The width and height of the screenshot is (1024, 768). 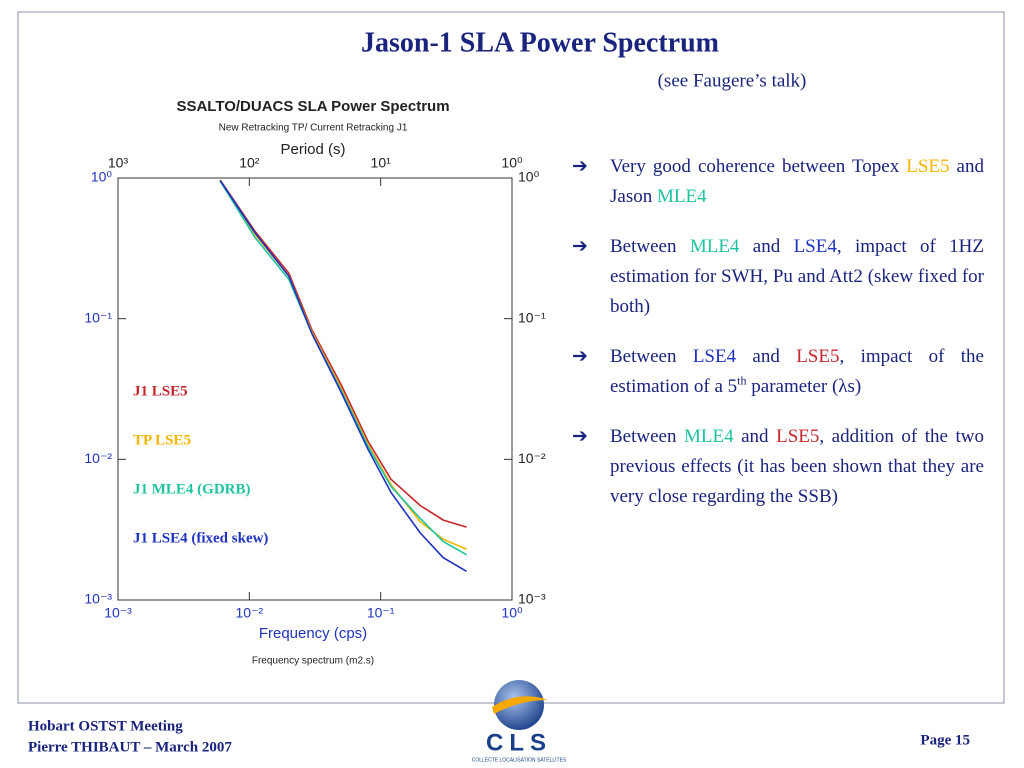 I want to click on y-tick-label: 10⁻¹, so click(x=98, y=317).